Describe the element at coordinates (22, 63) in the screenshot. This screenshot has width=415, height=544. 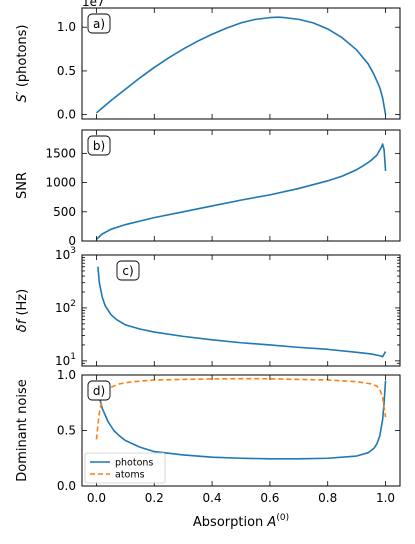
I see `y-axis-title-1: S′ (photons)` at that location.